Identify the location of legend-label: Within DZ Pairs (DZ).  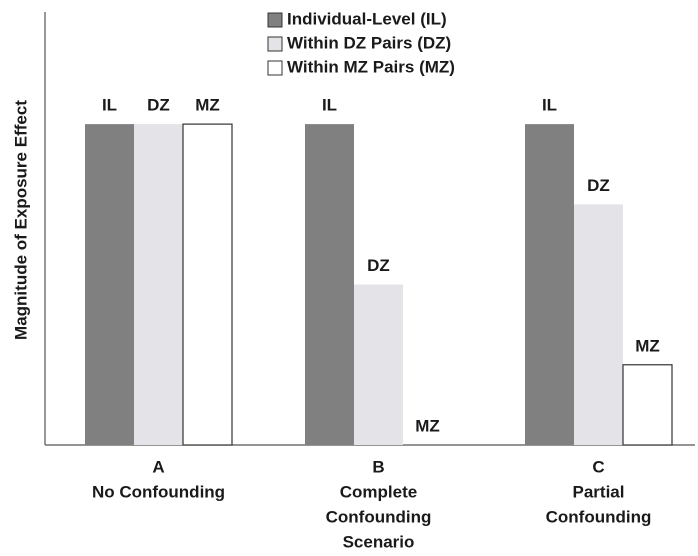
(369, 42).